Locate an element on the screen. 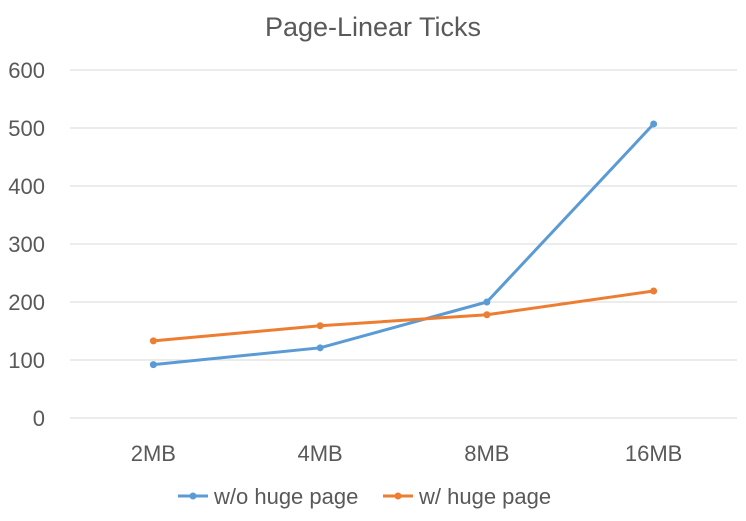 The width and height of the screenshot is (746, 521). legend-item: w/o huge page is located at coordinates (268, 496).